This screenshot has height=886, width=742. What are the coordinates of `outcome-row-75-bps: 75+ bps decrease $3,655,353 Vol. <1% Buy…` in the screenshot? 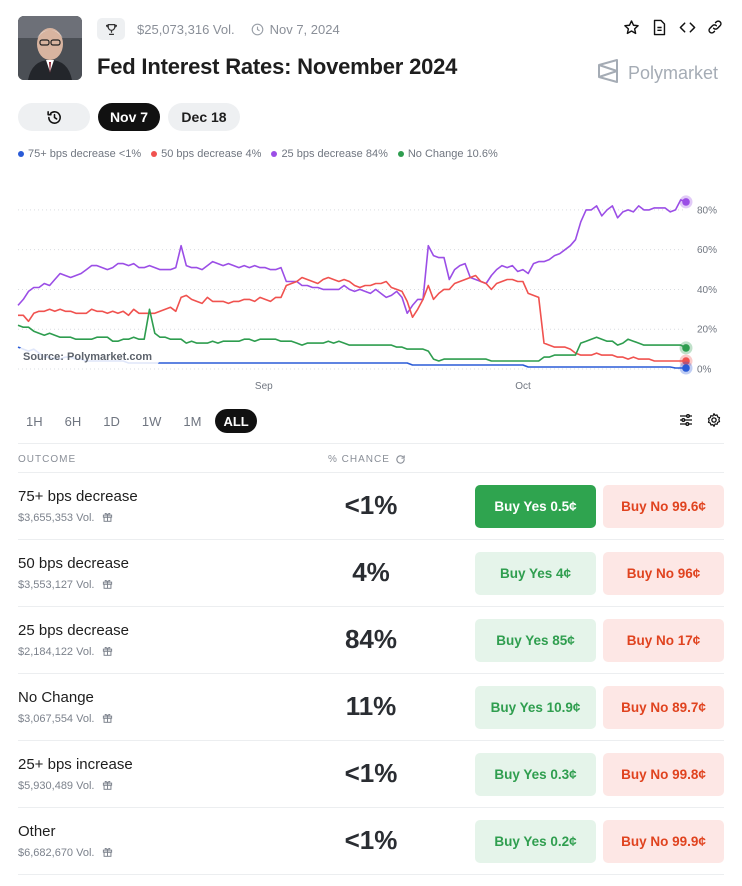 It's located at (371, 506).